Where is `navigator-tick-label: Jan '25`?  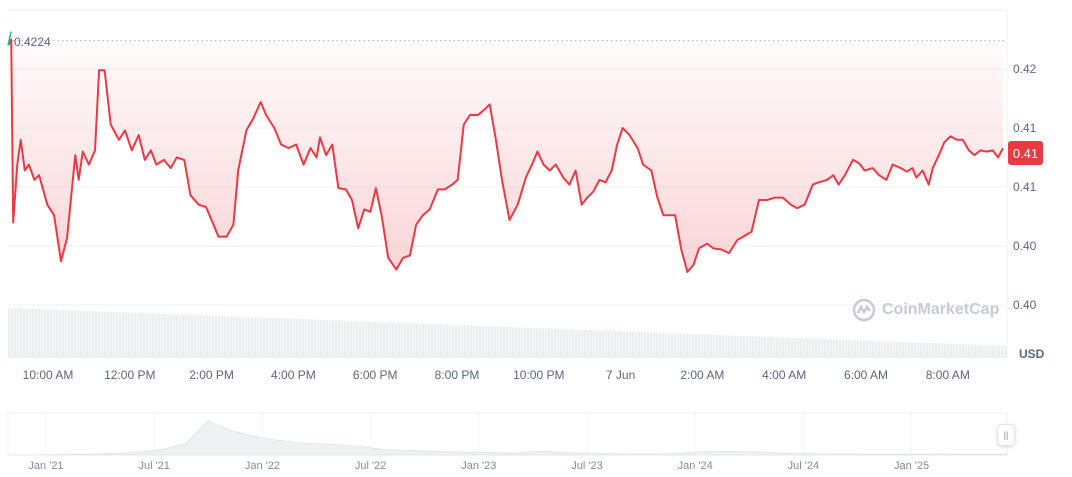
navigator-tick-label: Jan '25 is located at coordinates (911, 466).